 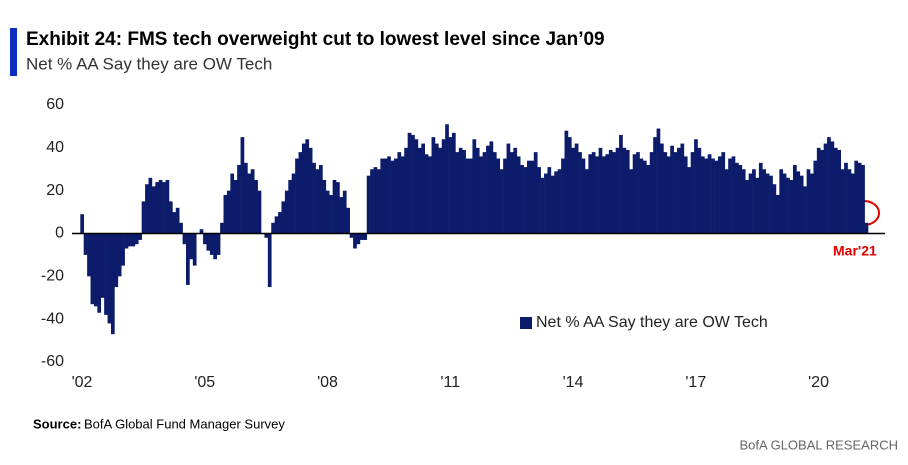 I want to click on y-tick-label: -60, so click(x=52, y=361).